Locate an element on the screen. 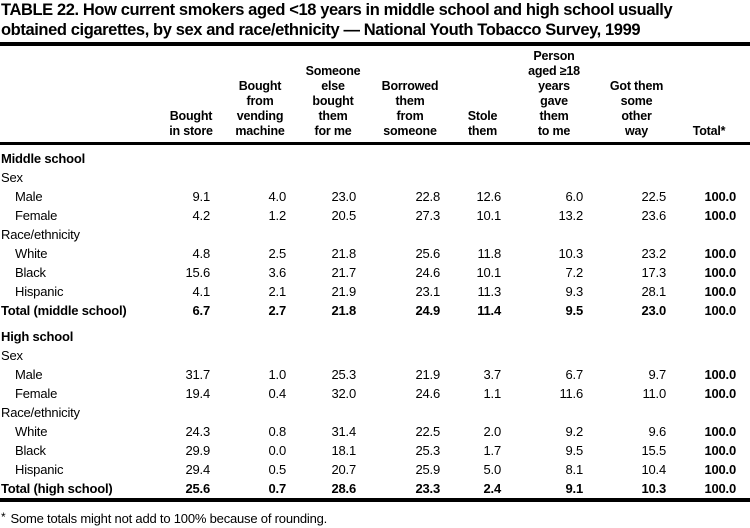 This screenshot has width=750, height=528. cell-value: 25.9 is located at coordinates (427, 469).